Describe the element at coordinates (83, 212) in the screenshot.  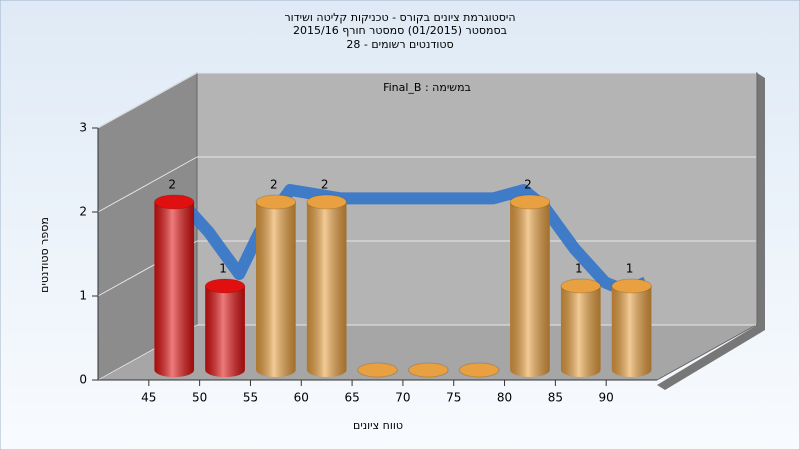
I see `y-tick-label: 2` at that location.